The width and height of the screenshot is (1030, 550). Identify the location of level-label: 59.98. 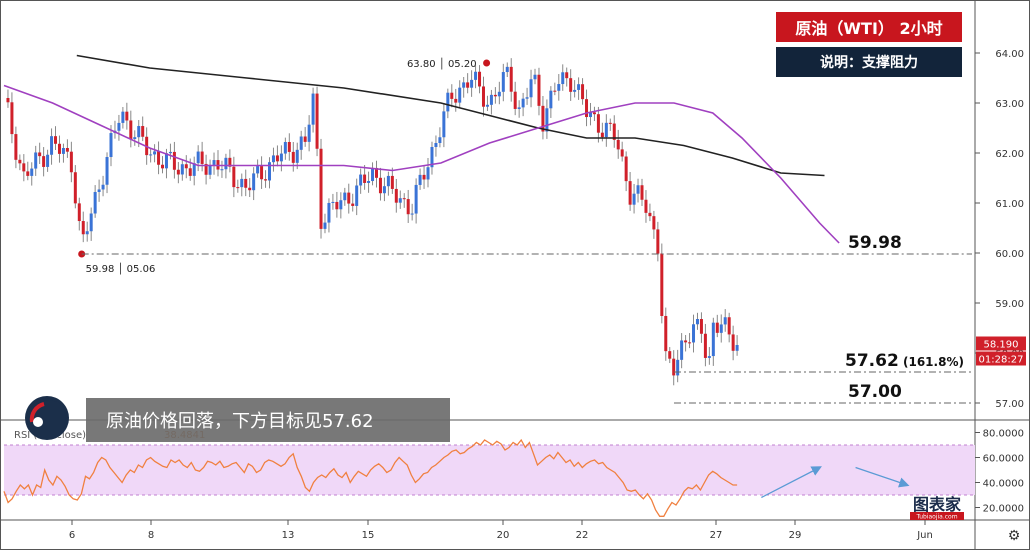
(875, 243).